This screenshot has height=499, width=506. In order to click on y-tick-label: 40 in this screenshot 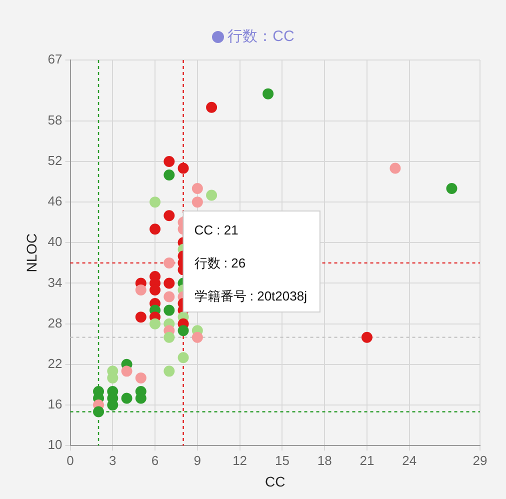, I will do `click(55, 242)`.